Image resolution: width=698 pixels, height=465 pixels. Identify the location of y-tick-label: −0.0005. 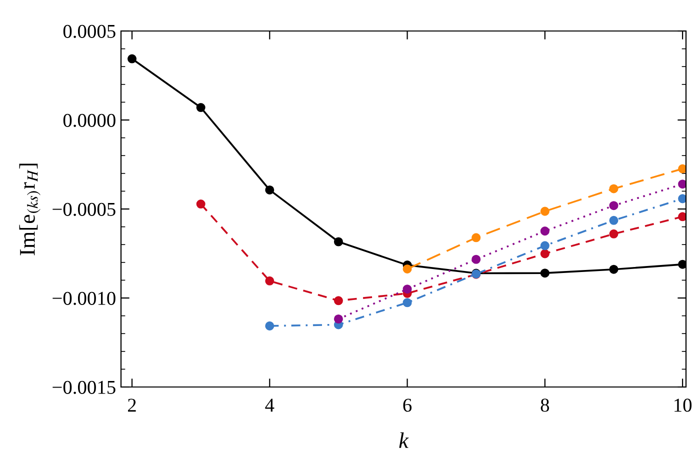
(84, 209).